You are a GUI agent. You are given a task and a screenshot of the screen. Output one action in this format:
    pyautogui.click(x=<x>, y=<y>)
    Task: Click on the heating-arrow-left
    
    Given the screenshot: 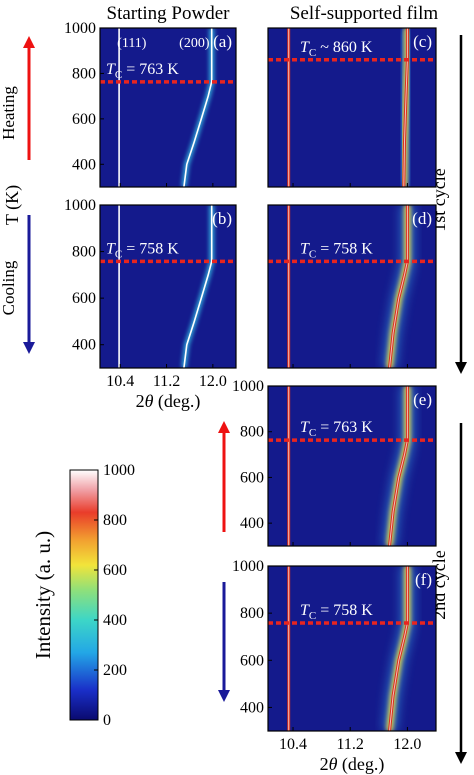 What is the action you would take?
    pyautogui.click(x=29, y=98)
    